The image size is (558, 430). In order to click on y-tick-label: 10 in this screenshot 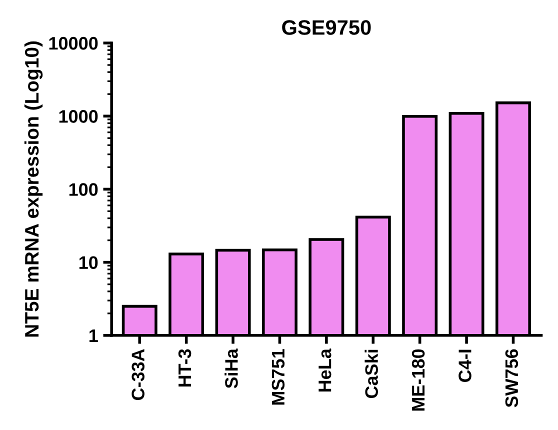, I will do `click(88, 263)`.